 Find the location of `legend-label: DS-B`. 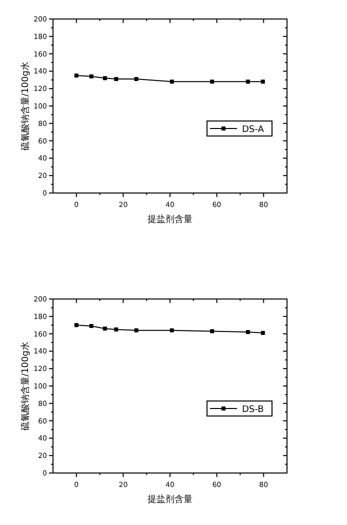

legend-label: DS-B is located at coordinates (253, 410).